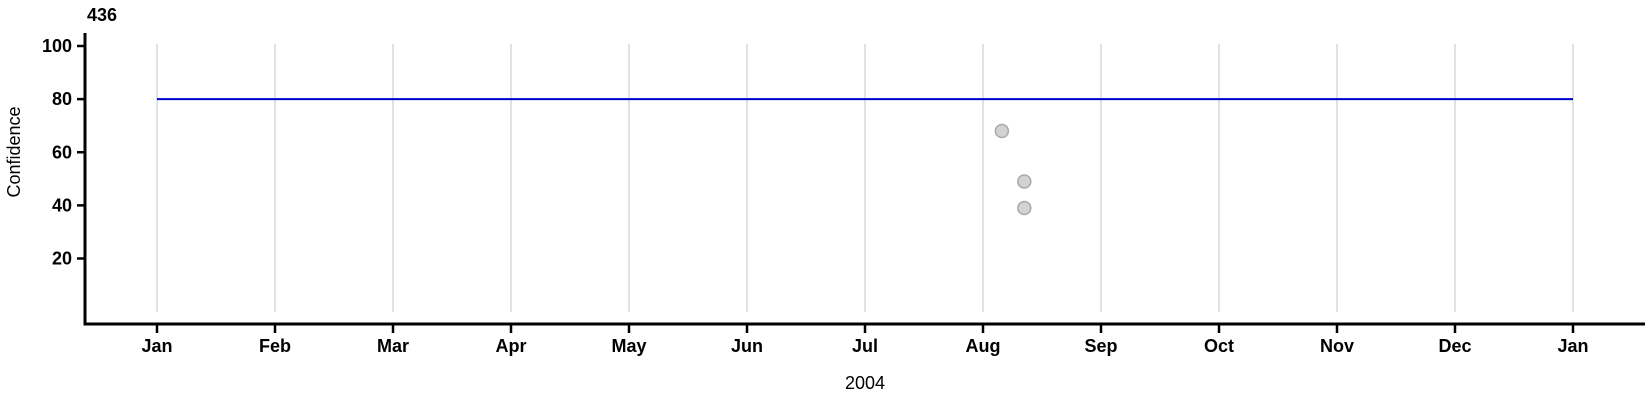 This screenshot has height=400, width=1650. What do you see at coordinates (628, 346) in the screenshot?
I see `x-tick-label-may-4: May` at bounding box center [628, 346].